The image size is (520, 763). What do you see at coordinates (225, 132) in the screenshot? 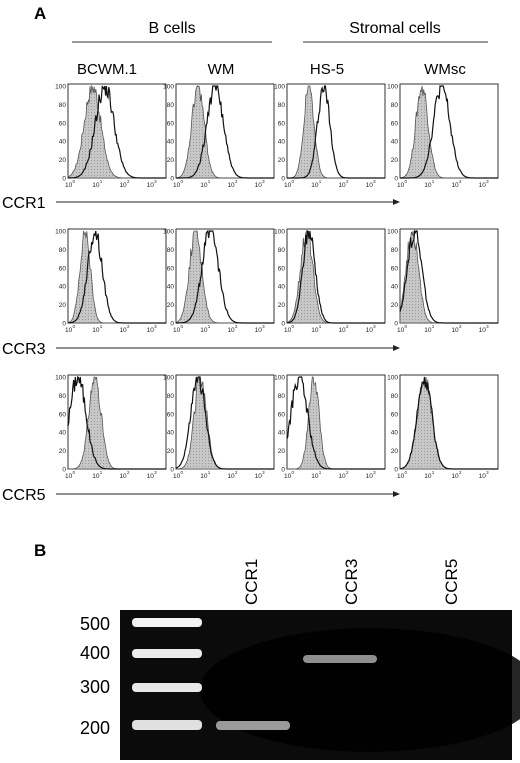
I see `stained-histogram-ccr1-wm` at bounding box center [225, 132].